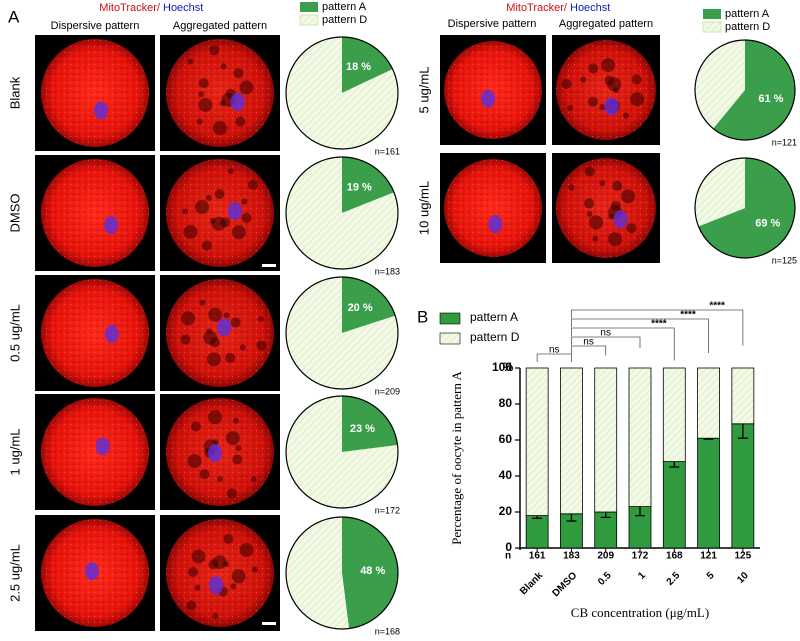  Describe the element at coordinates (767, 223) in the screenshot. I see `slice-label: 69 %` at that location.